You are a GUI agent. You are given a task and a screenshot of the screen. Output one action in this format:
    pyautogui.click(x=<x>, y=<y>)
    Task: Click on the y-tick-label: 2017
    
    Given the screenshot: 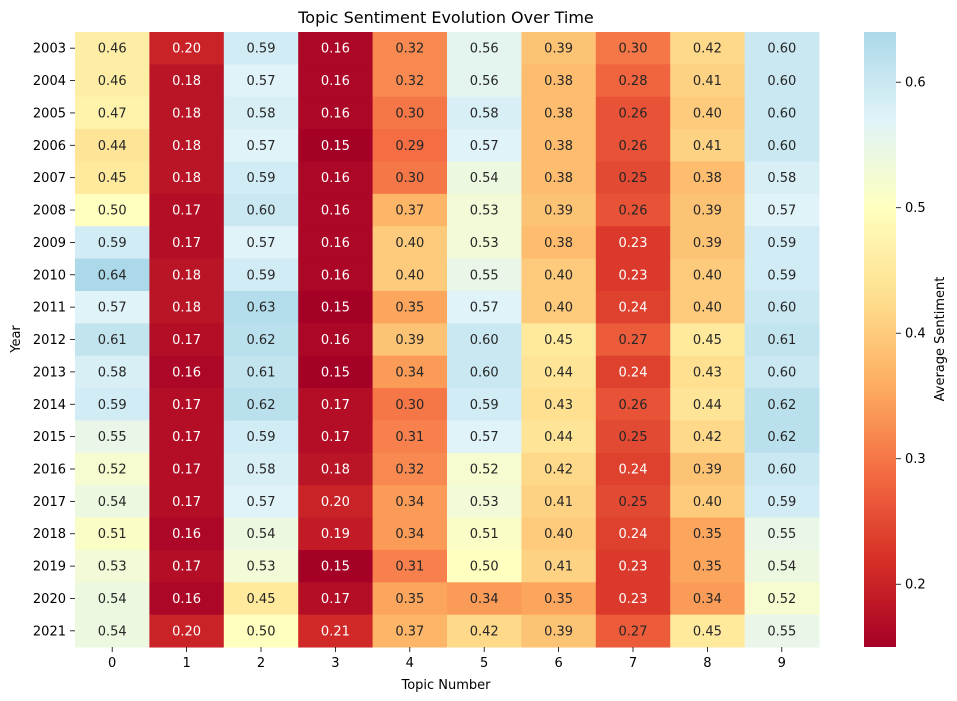 What is the action you would take?
    pyautogui.click(x=49, y=502)
    